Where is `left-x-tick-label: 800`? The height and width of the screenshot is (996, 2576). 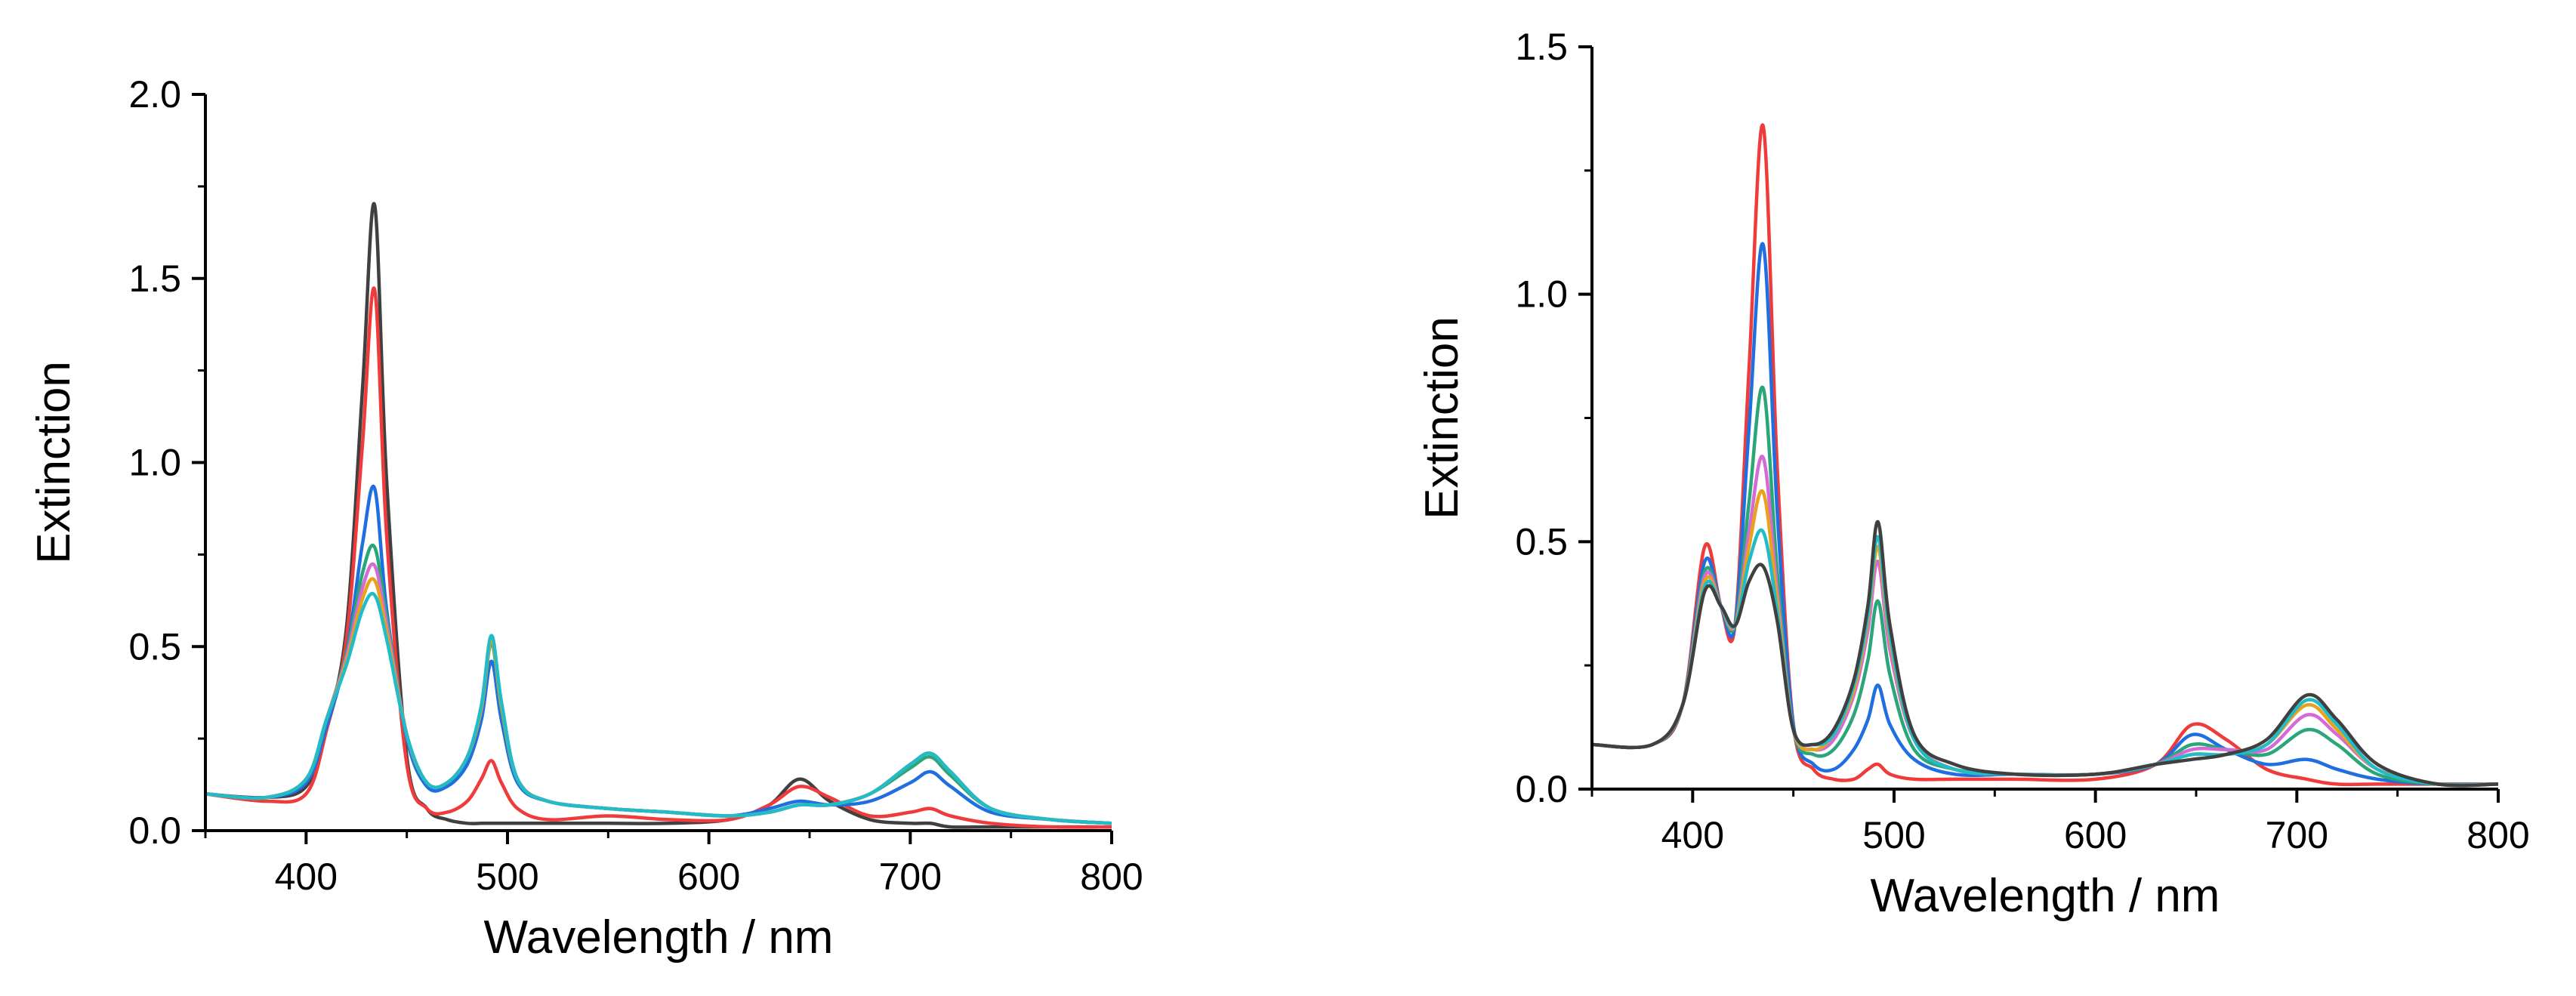
left-x-tick-label: 800 is located at coordinates (1111, 877).